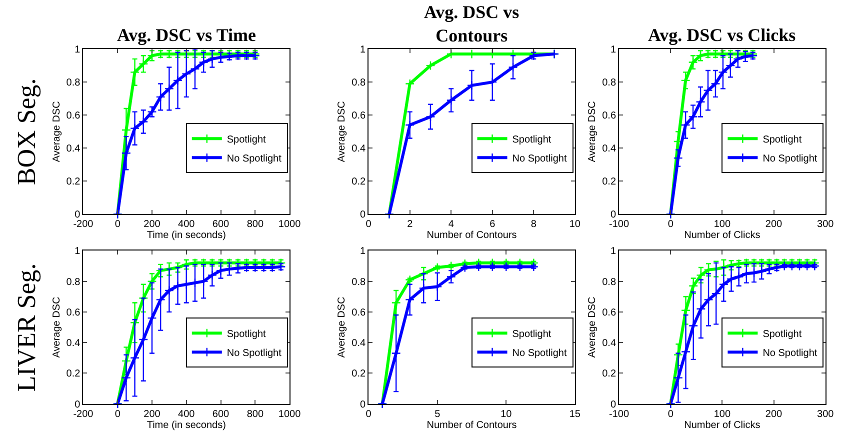 The width and height of the screenshot is (854, 440). What do you see at coordinates (722, 35) in the screenshot?
I see `chart-title: Avg. DSC vs Clicks` at bounding box center [722, 35].